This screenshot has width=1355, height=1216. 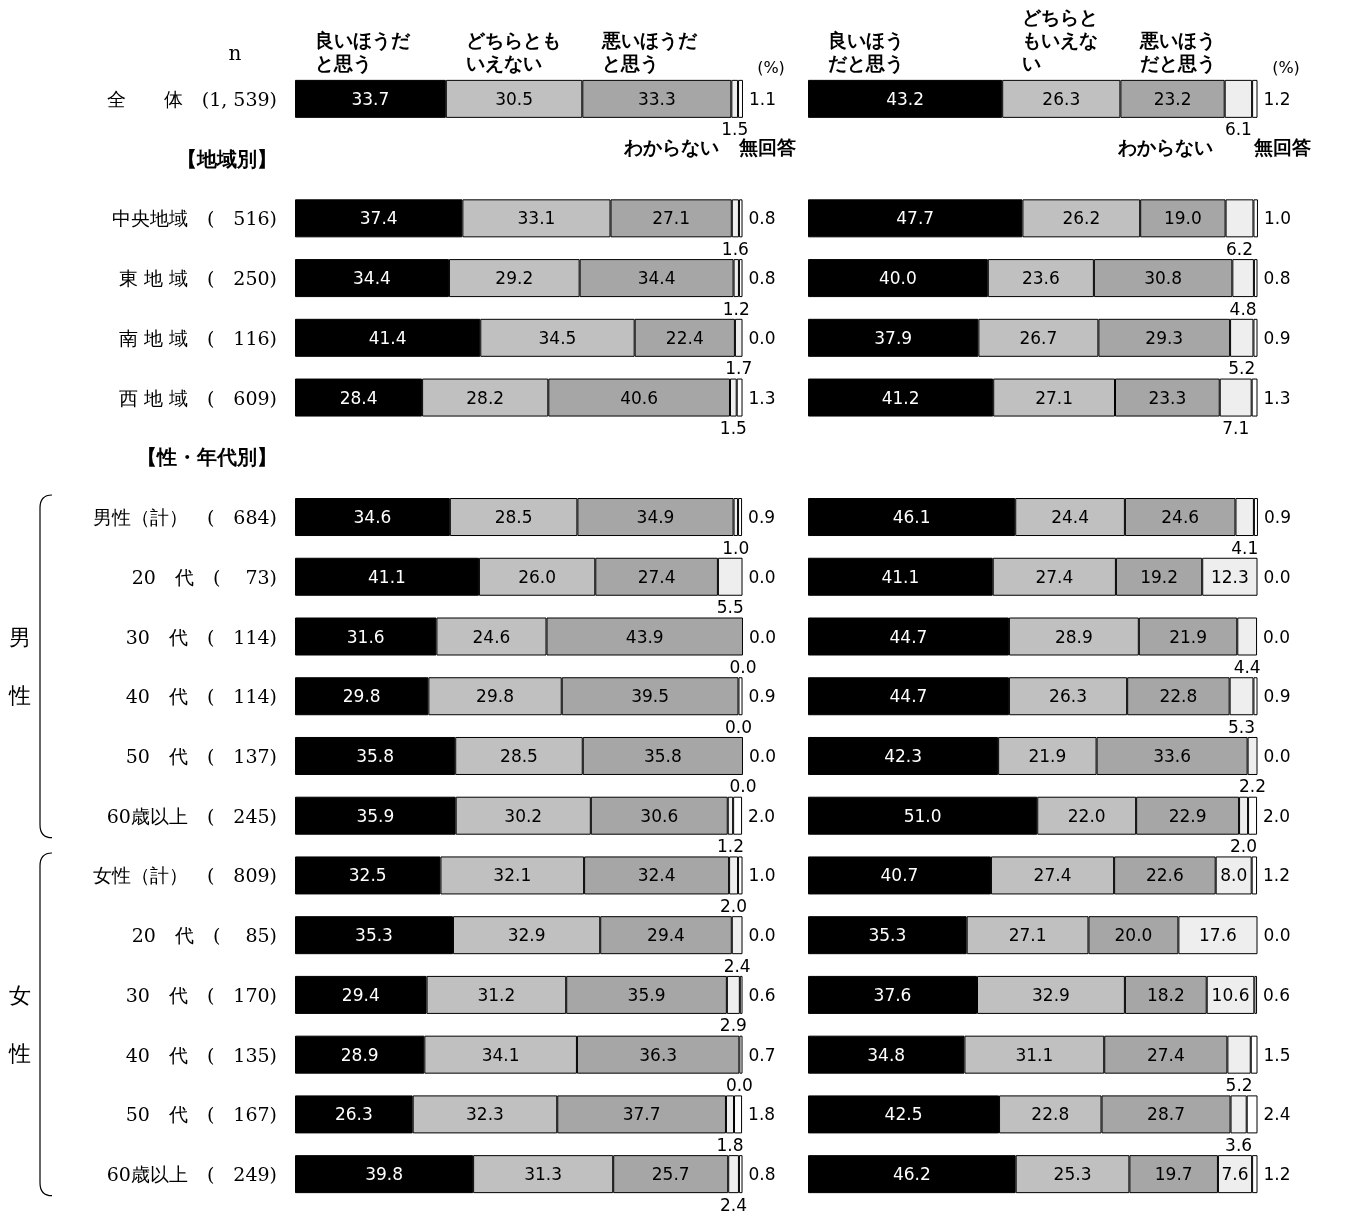 What do you see at coordinates (500, 1054) in the screenshot?
I see `data-label: 34.1` at bounding box center [500, 1054].